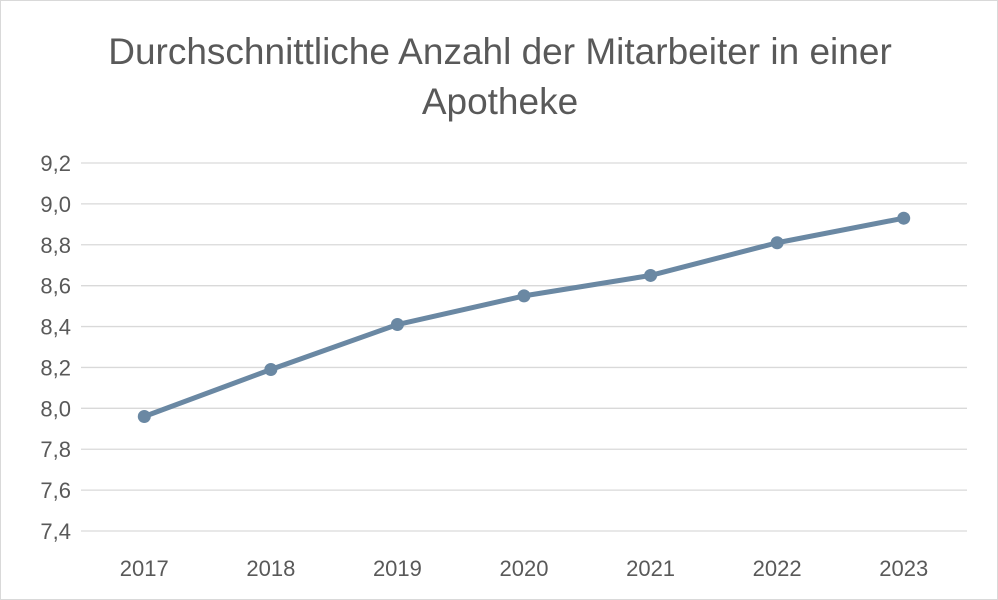 Image resolution: width=998 pixels, height=600 pixels. What do you see at coordinates (55, 163) in the screenshot?
I see `y-tick-label: 9,2` at bounding box center [55, 163].